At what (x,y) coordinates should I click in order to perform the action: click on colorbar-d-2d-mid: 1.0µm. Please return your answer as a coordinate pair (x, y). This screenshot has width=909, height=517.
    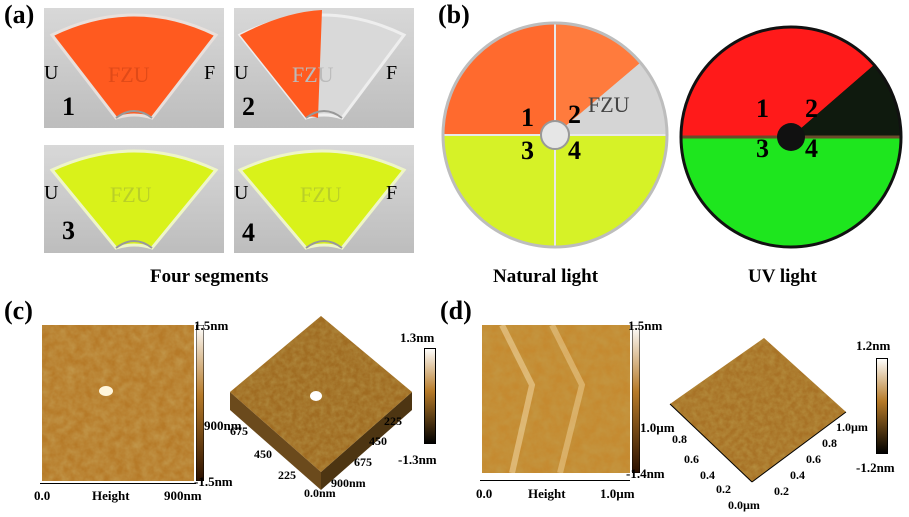
    Looking at the image, I should click on (657, 427).